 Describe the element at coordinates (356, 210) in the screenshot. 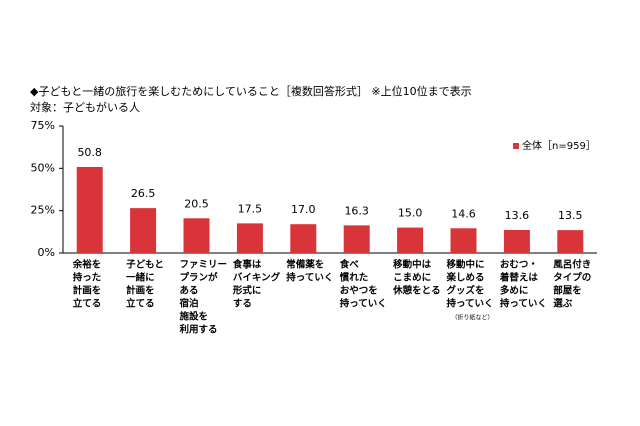

I see `value-label: 16.3` at that location.